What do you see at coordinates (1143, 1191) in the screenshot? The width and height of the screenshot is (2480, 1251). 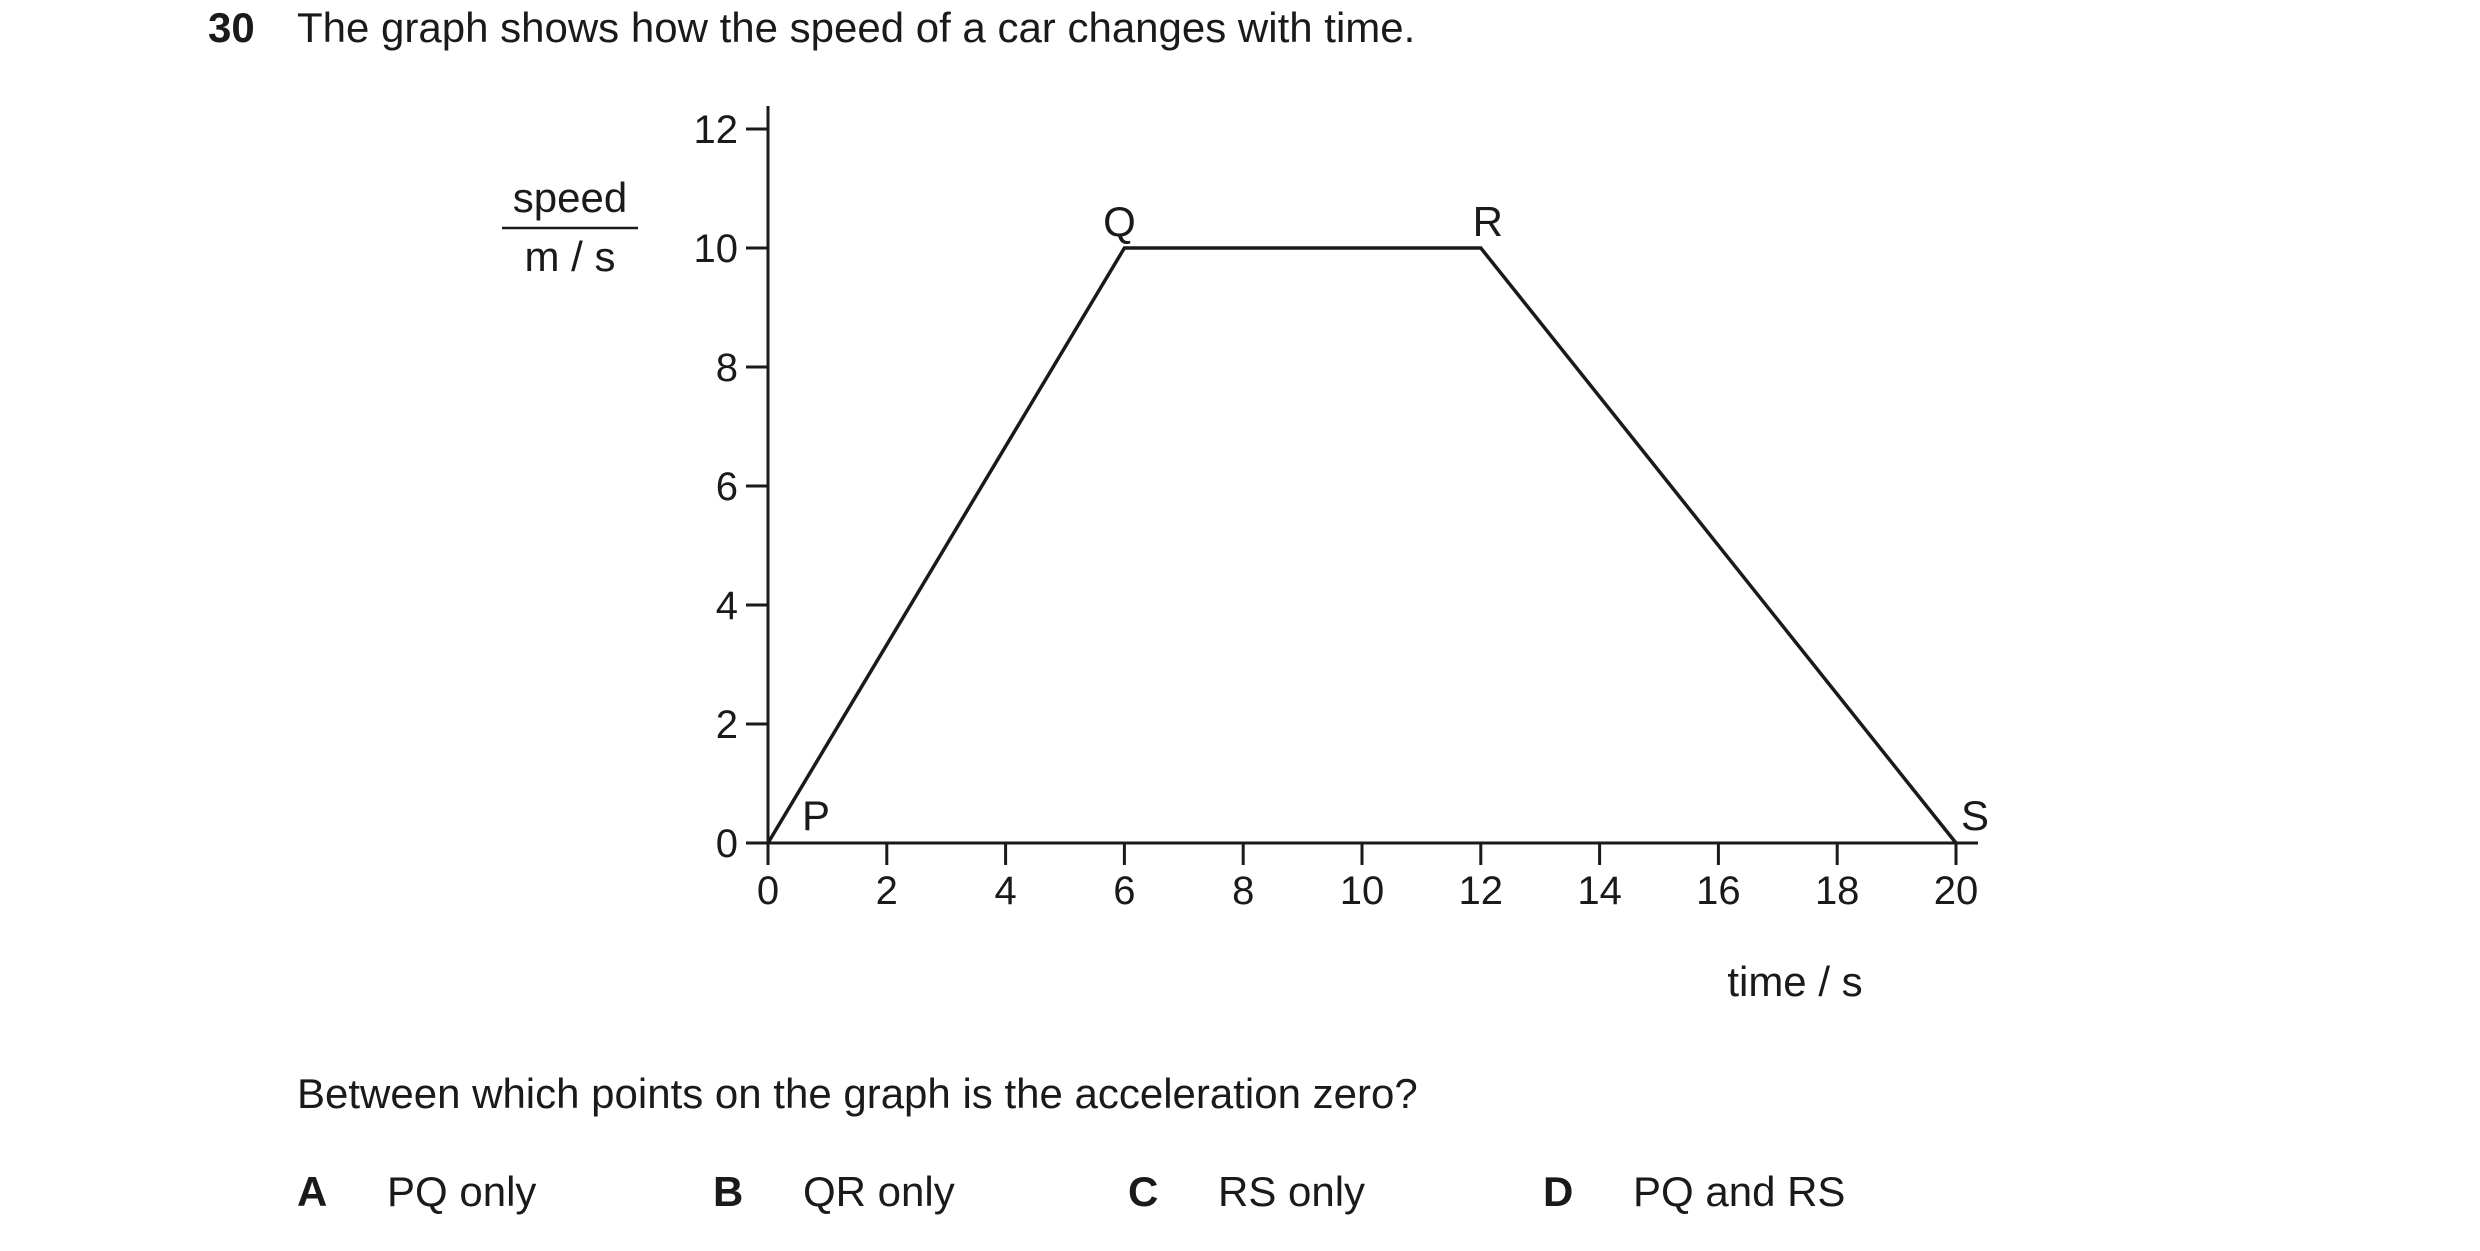 I see `option-c-letter: C` at bounding box center [1143, 1191].